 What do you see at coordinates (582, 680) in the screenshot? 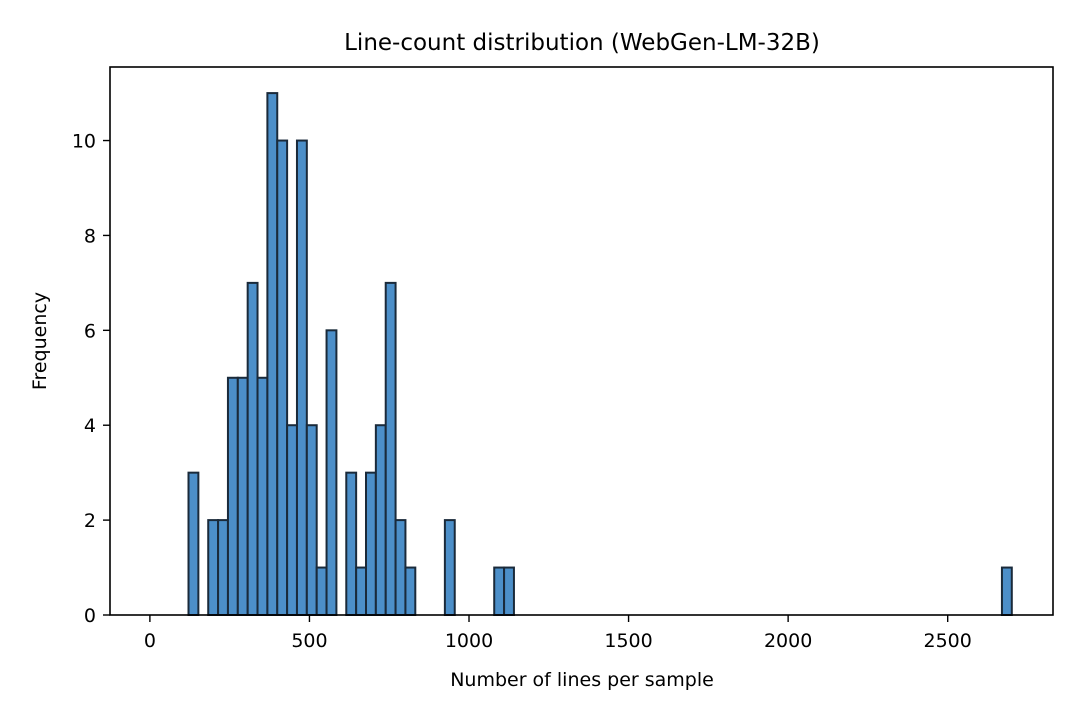
I see `x-axis-label: Number of lines per sample` at bounding box center [582, 680].